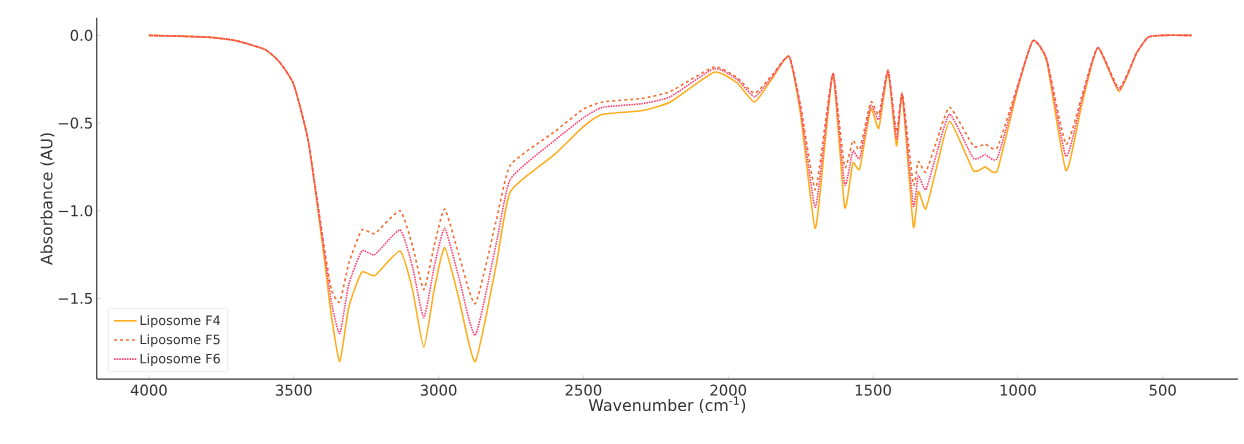 Image resolution: width=1244 pixels, height=444 pixels. Describe the element at coordinates (293, 390) in the screenshot. I see `x-tick-label: 3500` at that location.